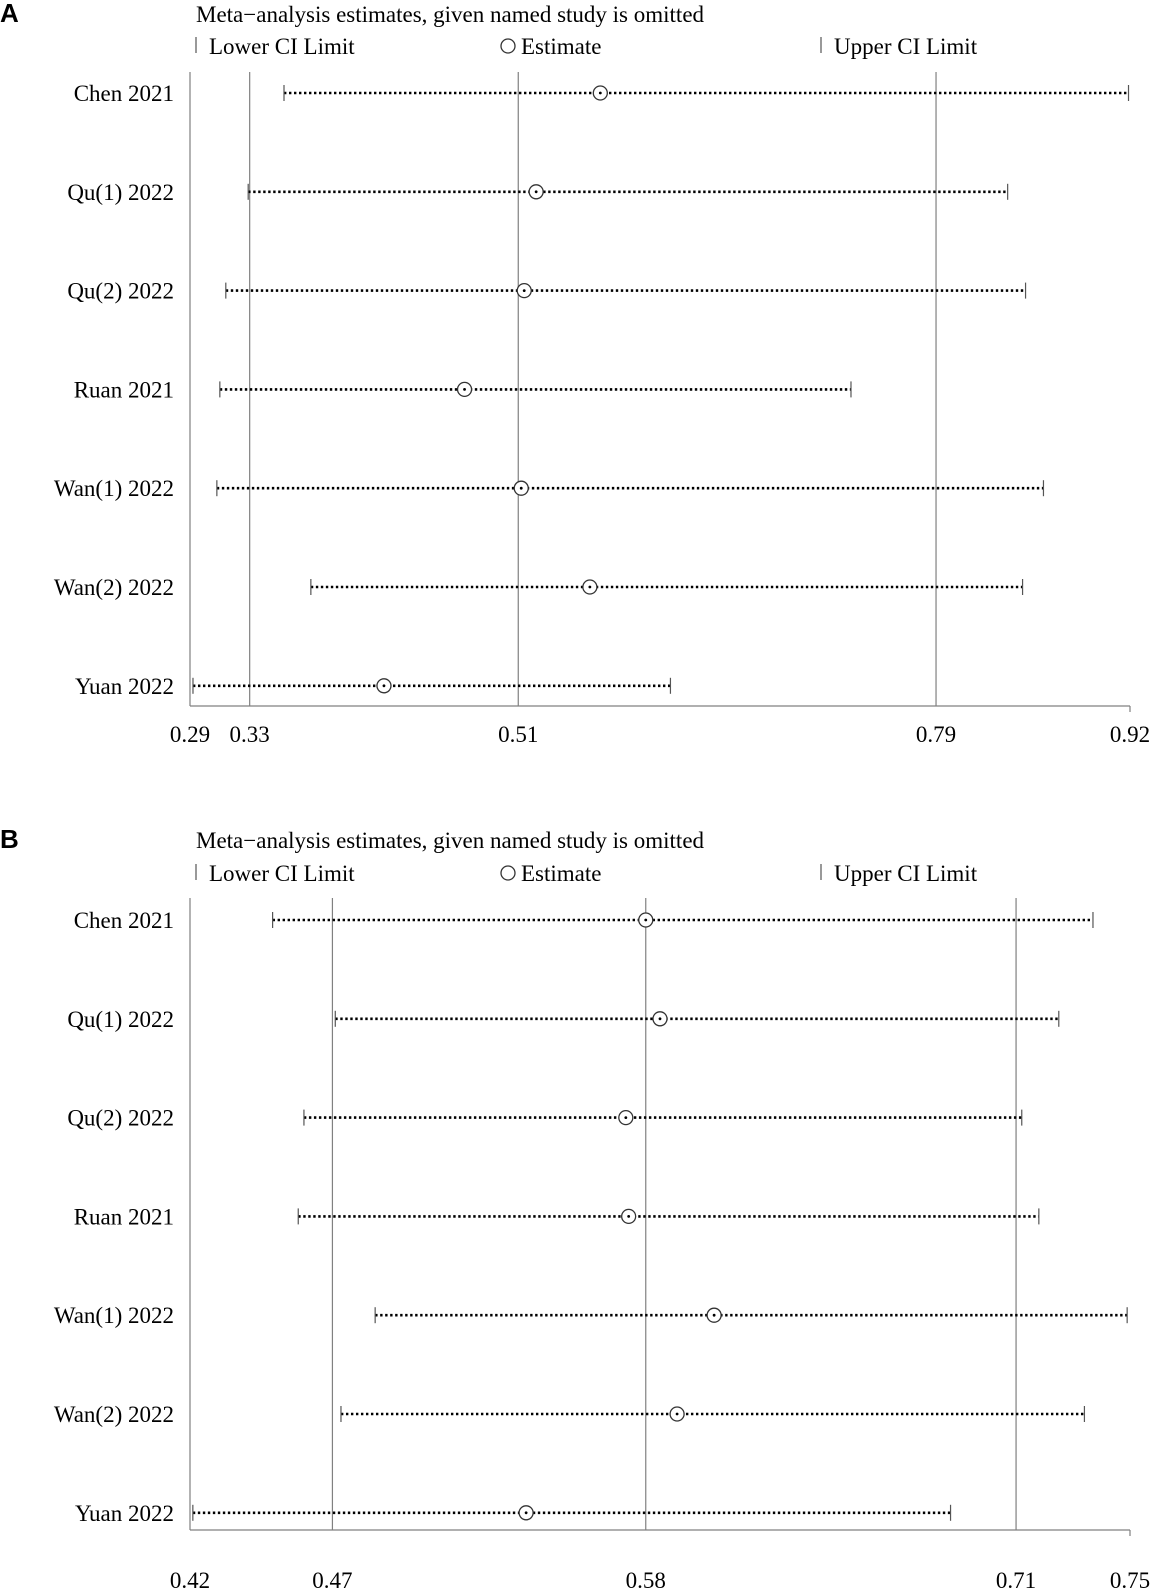  What do you see at coordinates (332, 1579) in the screenshot?
I see `x-tick-label: 0.47` at bounding box center [332, 1579].